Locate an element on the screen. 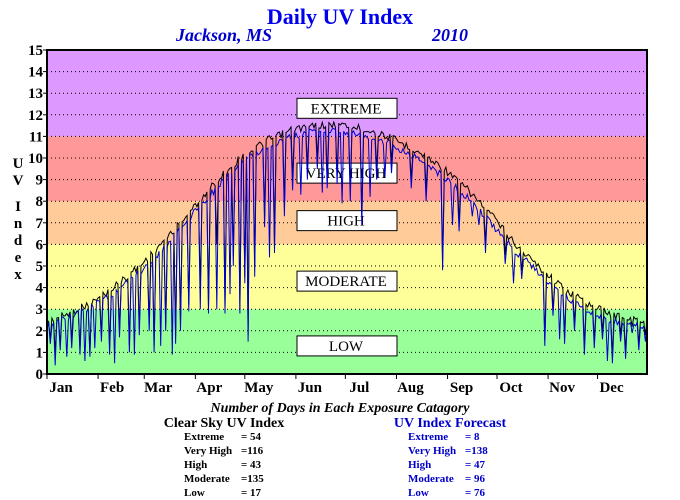 The height and width of the screenshot is (500, 680). stats-row-value: = 47 is located at coordinates (475, 465).